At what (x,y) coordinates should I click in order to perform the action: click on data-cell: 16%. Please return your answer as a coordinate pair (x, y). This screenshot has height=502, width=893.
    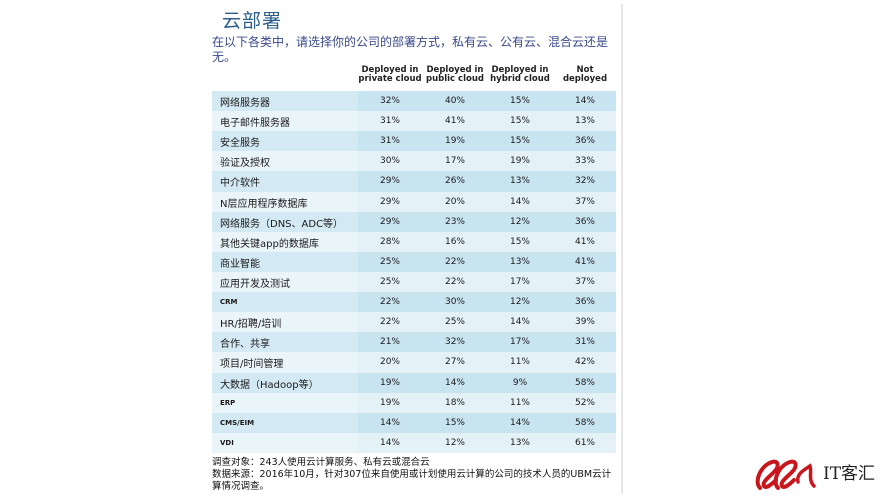
    Looking at the image, I should click on (454, 241).